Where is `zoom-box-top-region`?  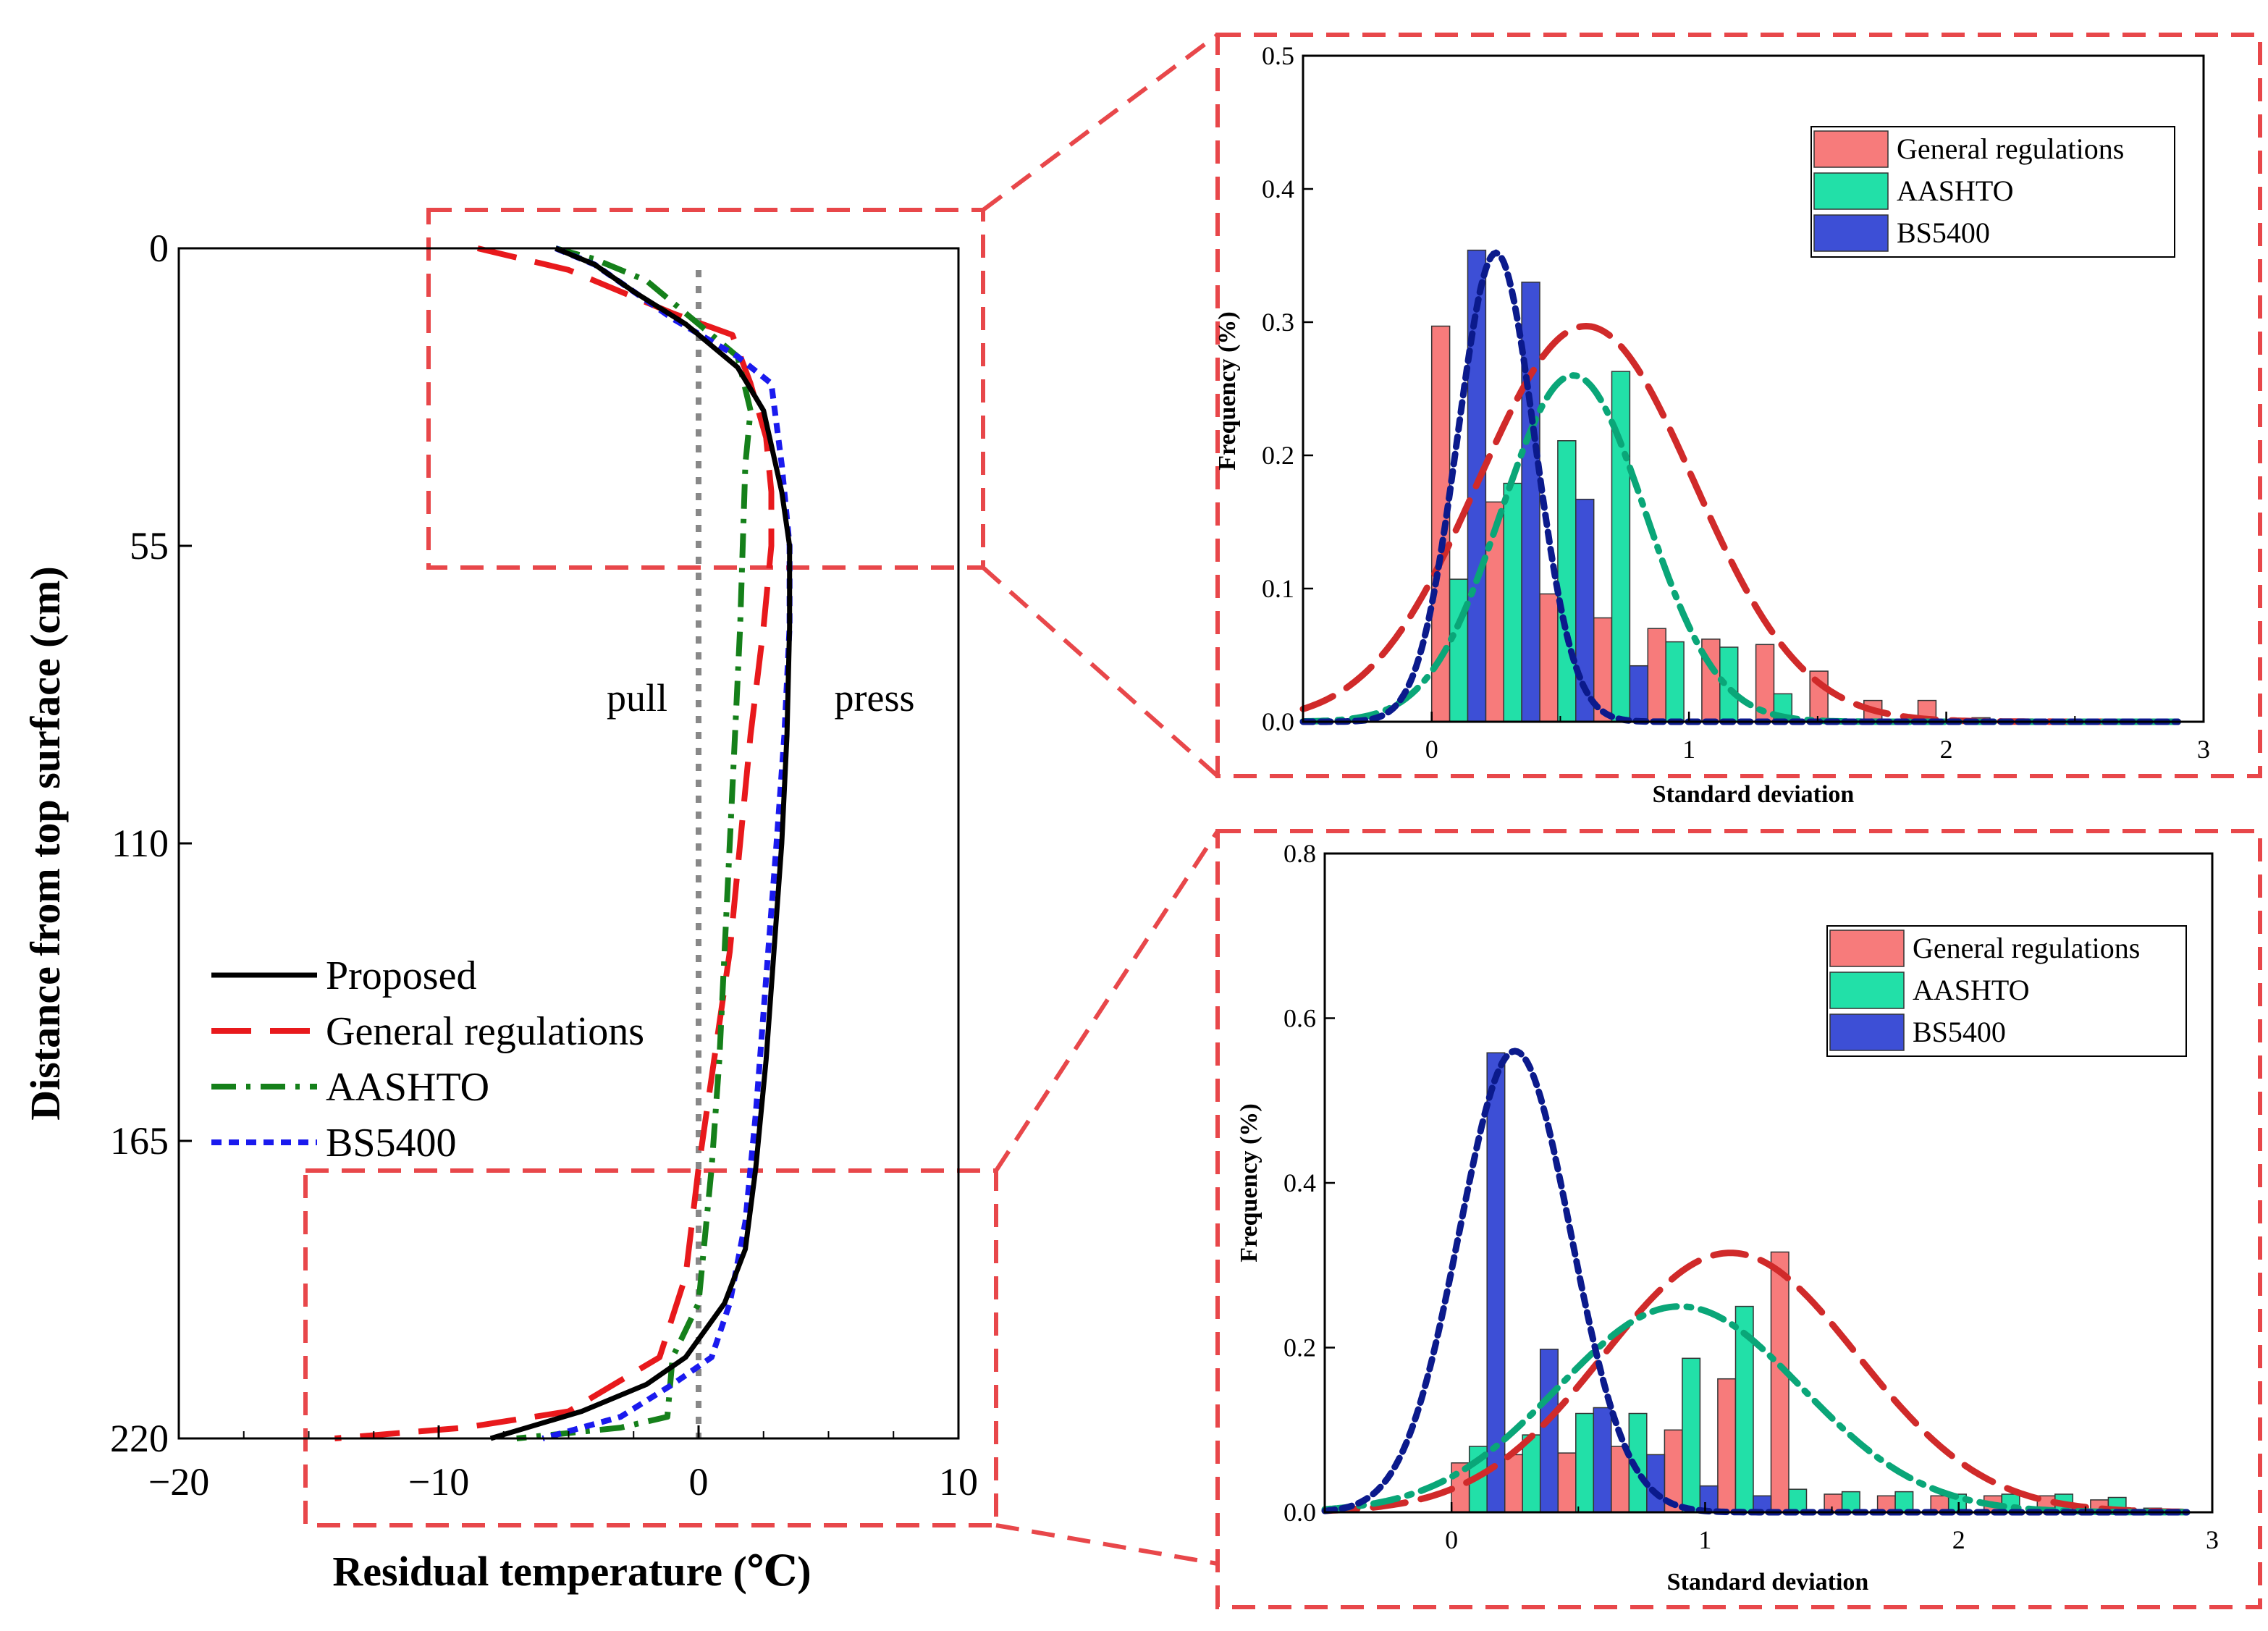
zoom-box-top-region is located at coordinates (705, 389).